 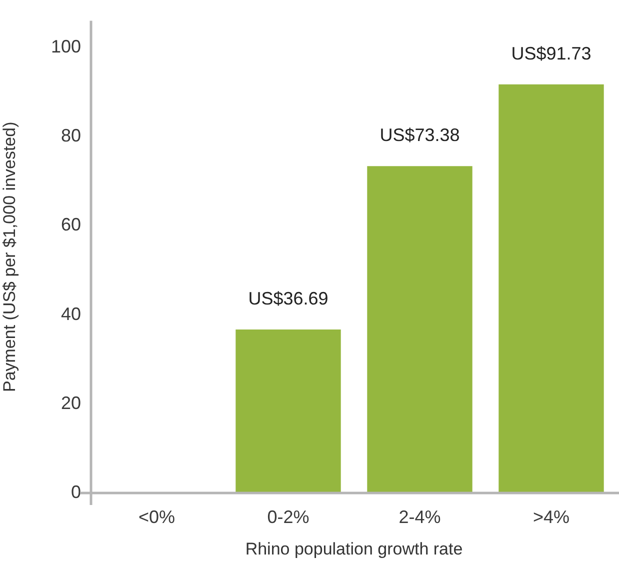 What do you see at coordinates (551, 53) in the screenshot?
I see `data-label: US$91.73` at bounding box center [551, 53].